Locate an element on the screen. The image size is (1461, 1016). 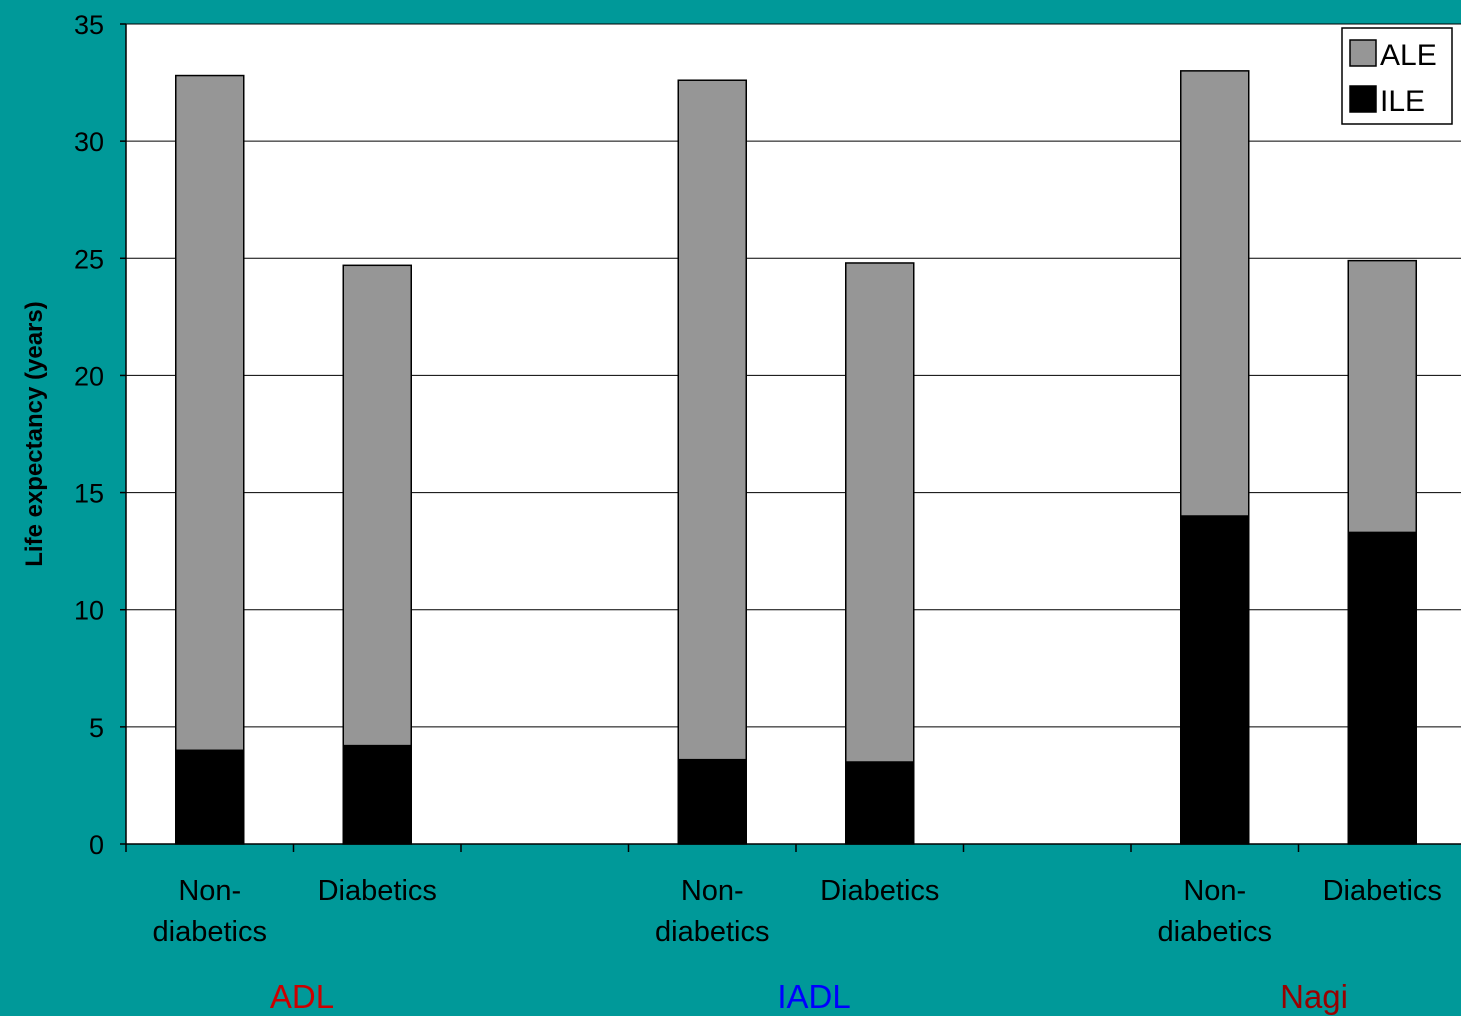
y-tick-label: 15 is located at coordinates (89, 494).